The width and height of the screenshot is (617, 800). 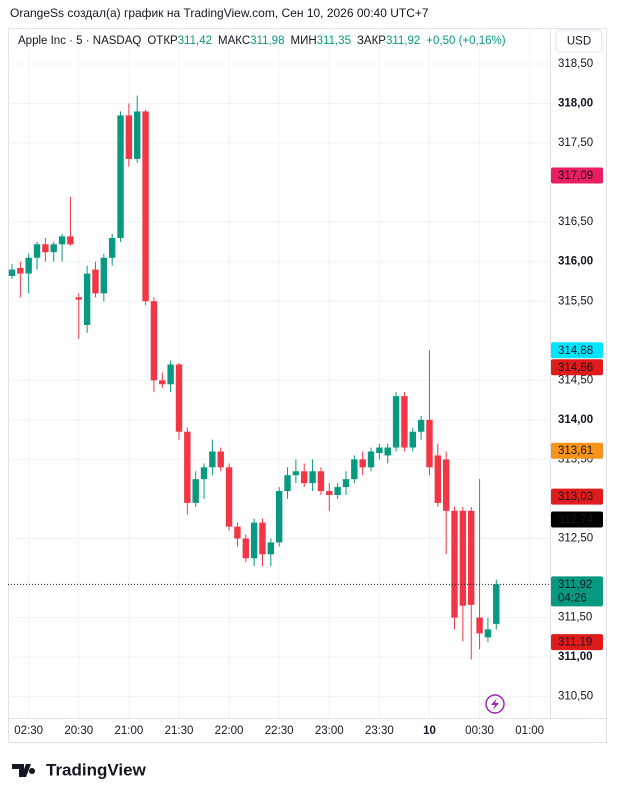 What do you see at coordinates (334, 41) in the screenshot?
I see `legend-item: 311,35` at bounding box center [334, 41].